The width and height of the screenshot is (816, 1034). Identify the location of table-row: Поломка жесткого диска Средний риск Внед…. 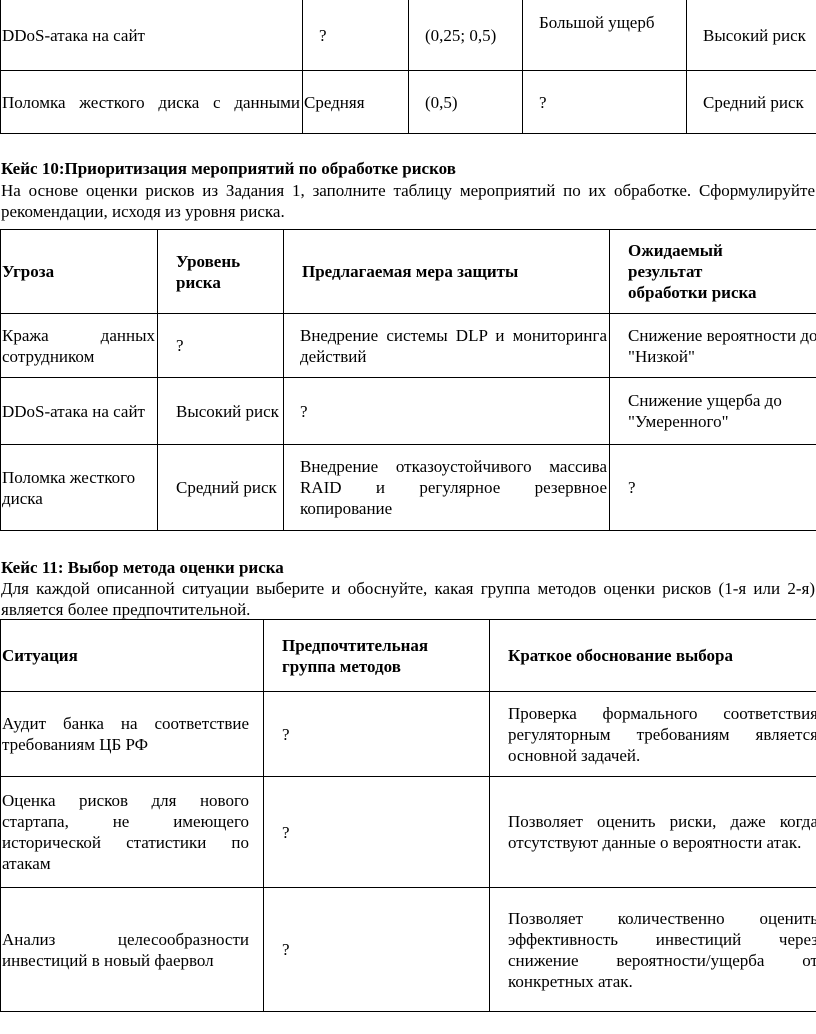
(408, 487).